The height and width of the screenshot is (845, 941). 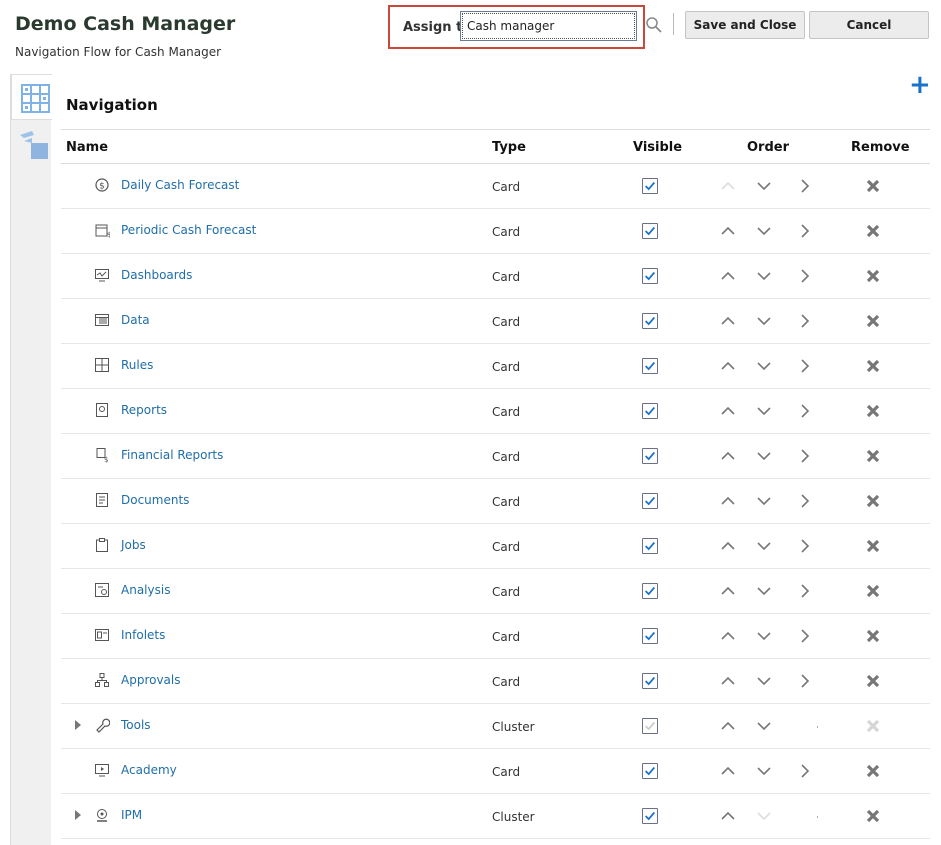 I want to click on cancel-button: Cancel, so click(x=869, y=25).